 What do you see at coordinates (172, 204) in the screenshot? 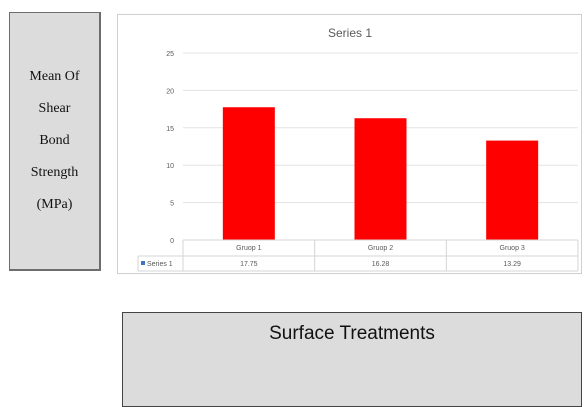
I see `y-tick-label: 5` at bounding box center [172, 204].